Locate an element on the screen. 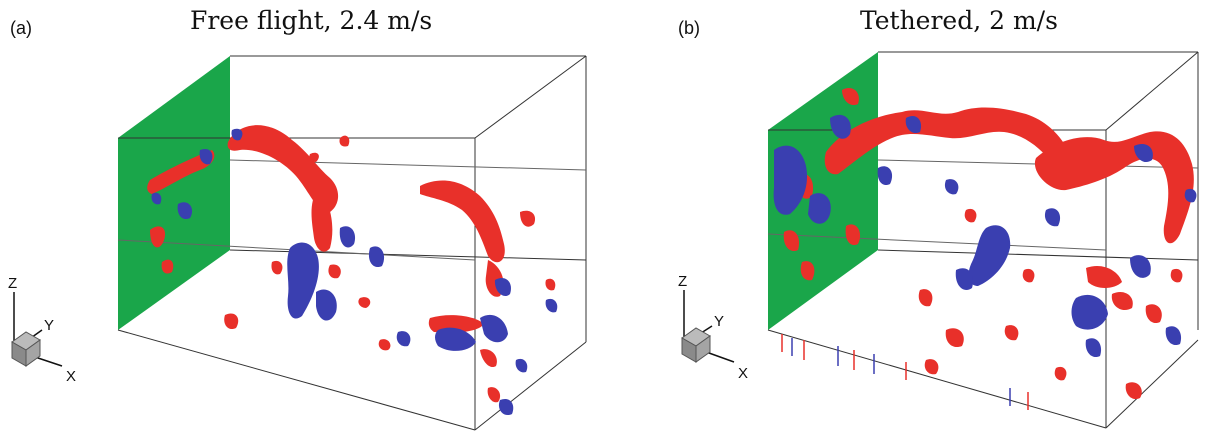 The image size is (1213, 435). panel-title-a: Free flight, 2.4 m/s is located at coordinates (311, 20).